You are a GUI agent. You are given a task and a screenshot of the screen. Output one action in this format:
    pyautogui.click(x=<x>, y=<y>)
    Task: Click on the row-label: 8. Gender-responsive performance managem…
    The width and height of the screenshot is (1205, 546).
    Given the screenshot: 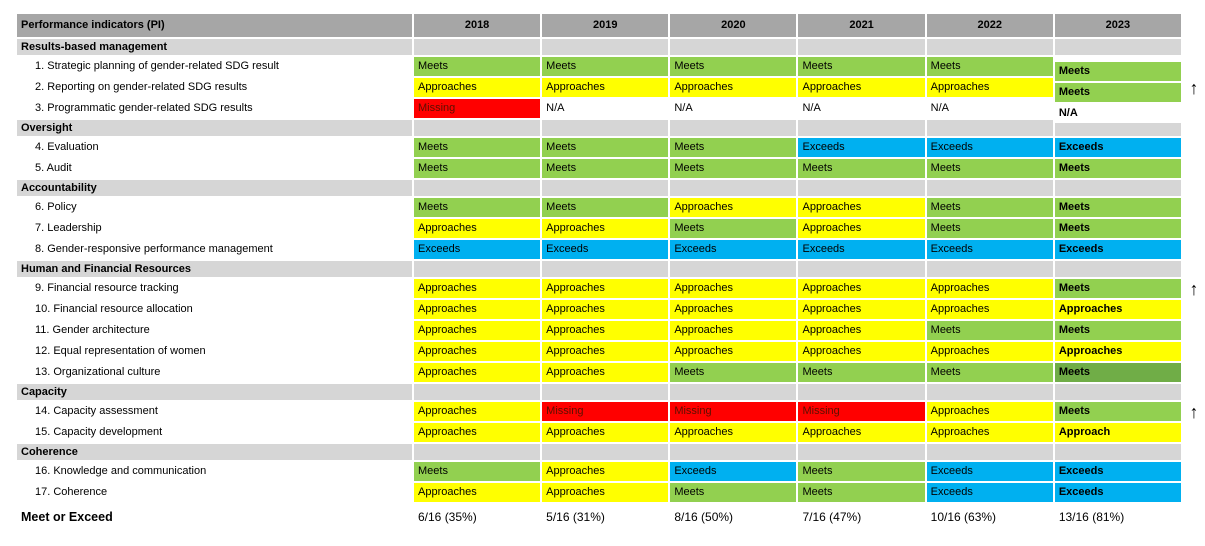 What is the action you would take?
    pyautogui.click(x=214, y=249)
    